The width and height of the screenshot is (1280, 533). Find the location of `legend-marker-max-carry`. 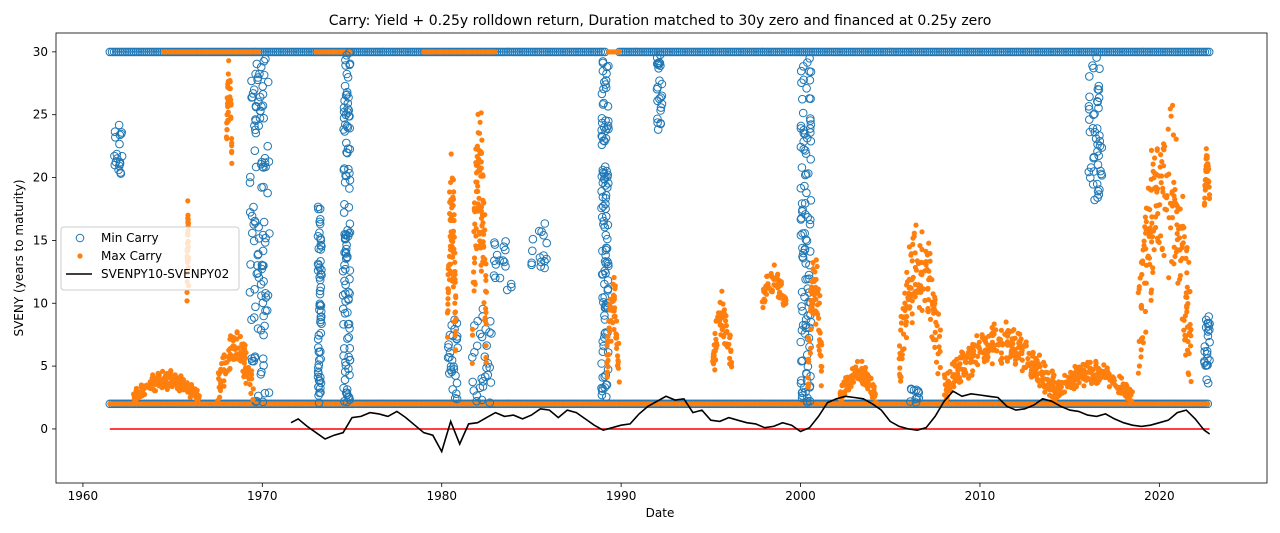

legend-marker-max-carry is located at coordinates (80, 256).